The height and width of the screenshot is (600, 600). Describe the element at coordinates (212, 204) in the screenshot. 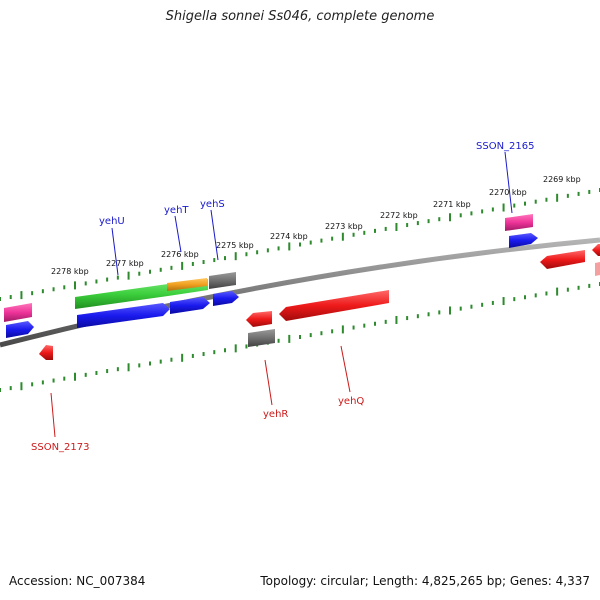

I see `gene-label-yehS: yehS` at that location.